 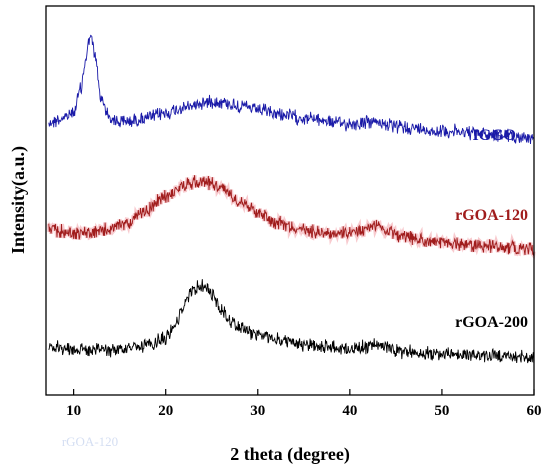 What do you see at coordinates (494, 135) in the screenshot?
I see `series-label-IGGO: IGGO` at bounding box center [494, 135].